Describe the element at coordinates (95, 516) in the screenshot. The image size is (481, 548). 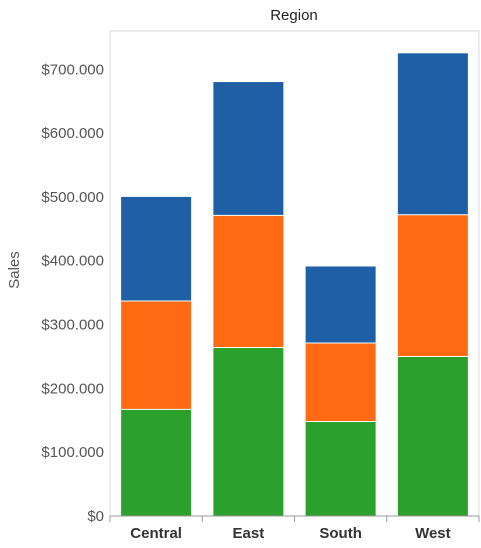
I see `y-tick-label: $0` at that location.